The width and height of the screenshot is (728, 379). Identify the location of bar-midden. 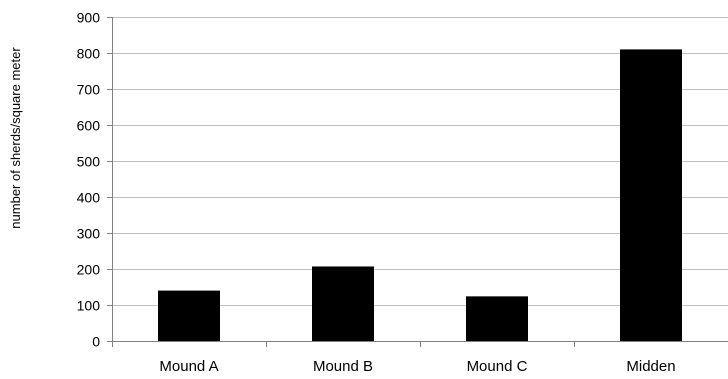
(651, 195).